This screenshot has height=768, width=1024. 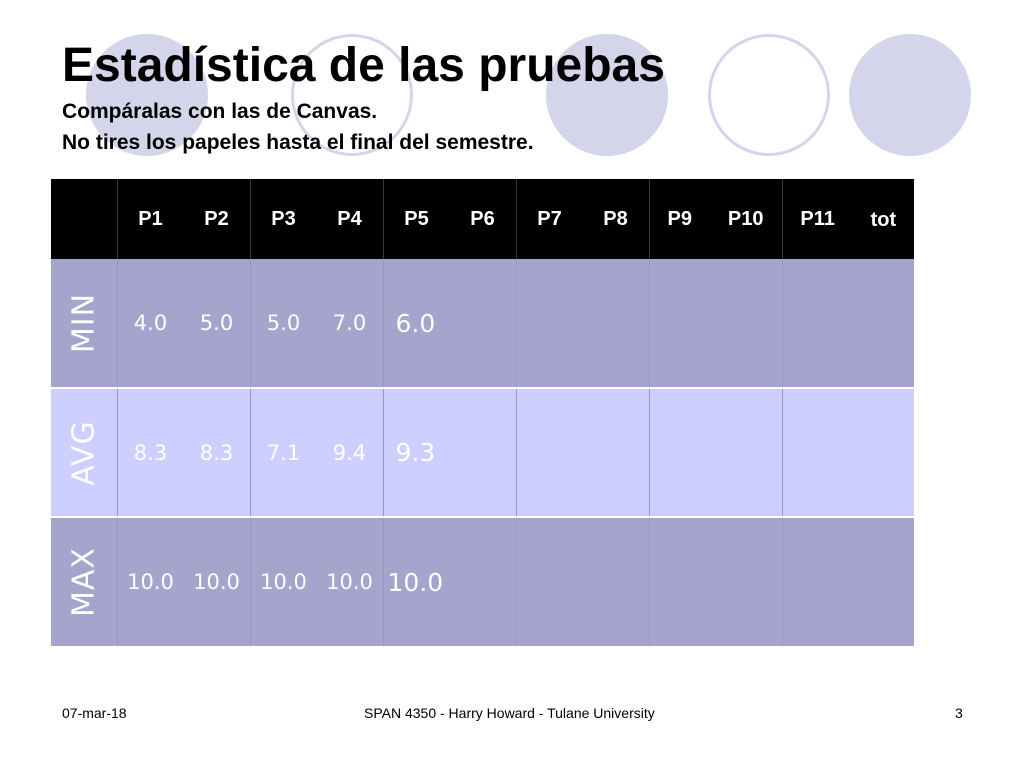 I want to click on footer-date: 07-mar-18, so click(x=94, y=713).